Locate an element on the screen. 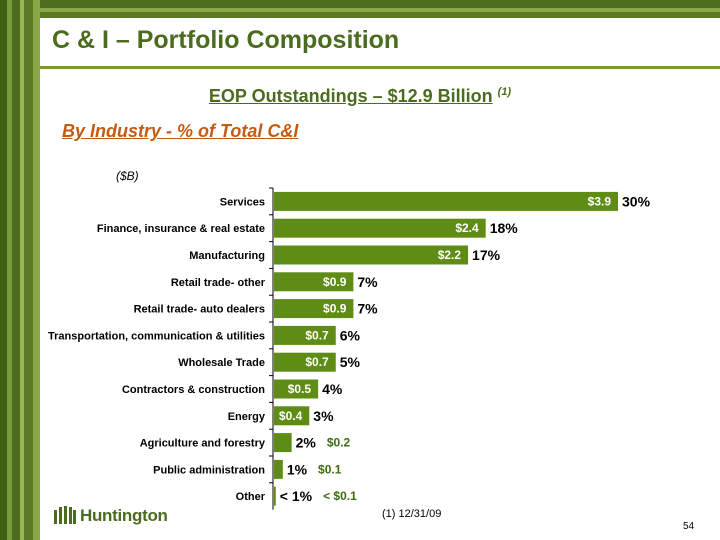 The height and width of the screenshot is (540, 720). title-divider is located at coordinates (380, 67).